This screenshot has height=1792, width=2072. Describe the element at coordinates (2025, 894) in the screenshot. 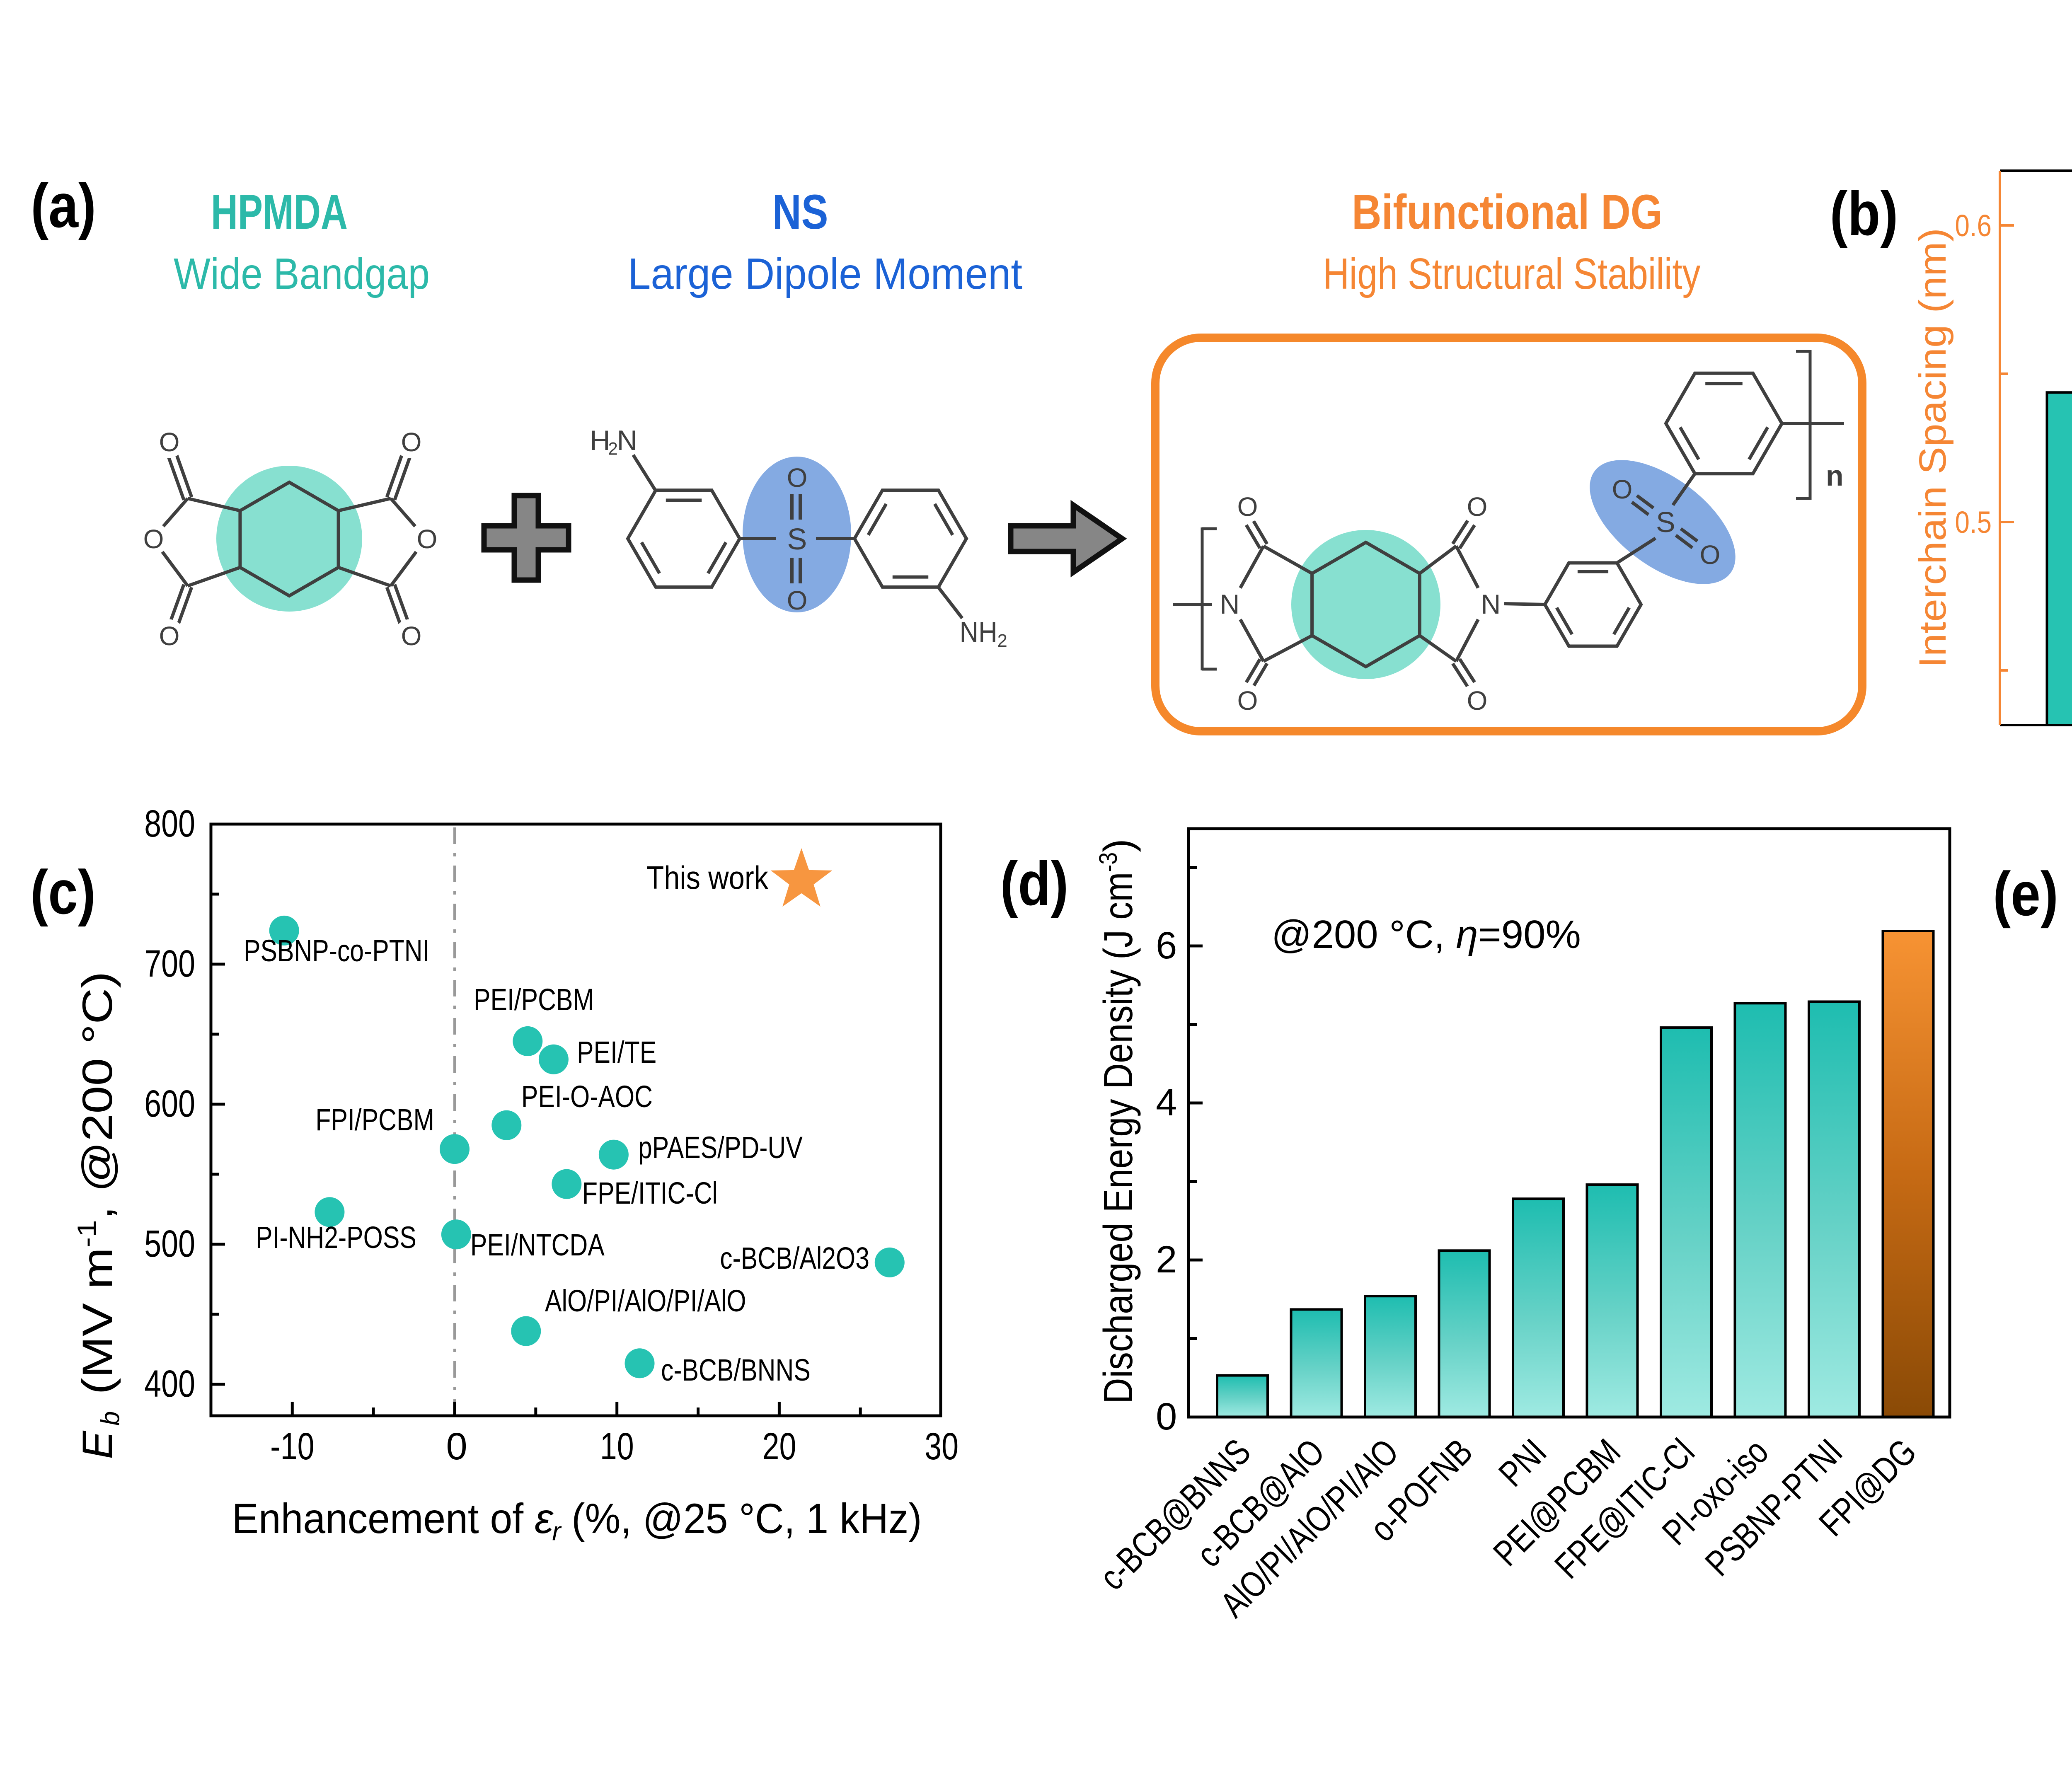

I see `svg-text: (e)` at that location.